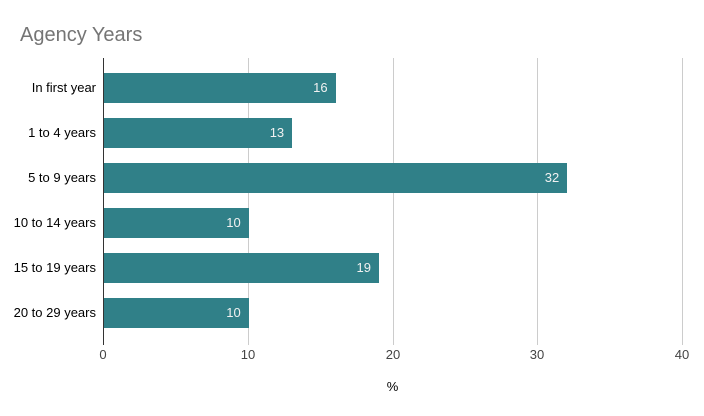 This screenshot has width=704, height=416. Describe the element at coordinates (103, 201) in the screenshot. I see `y-axis-line` at that location.